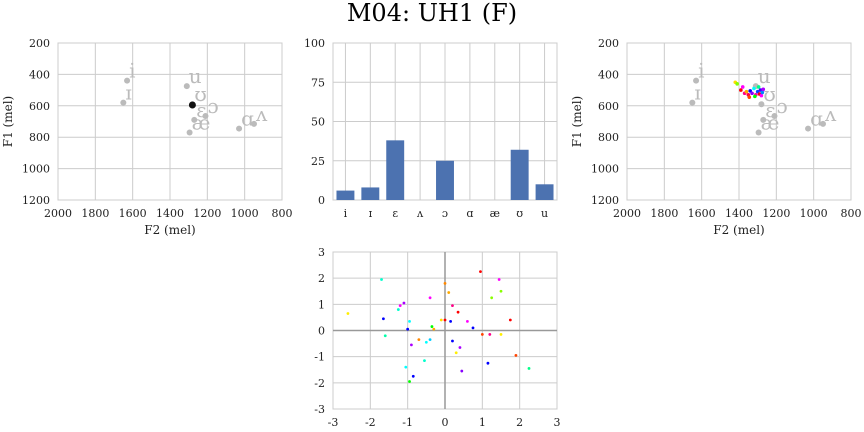 Image resolution: width=864 pixels, height=432 pixels. I want to click on x-tick-label: ɔ, so click(445, 213).